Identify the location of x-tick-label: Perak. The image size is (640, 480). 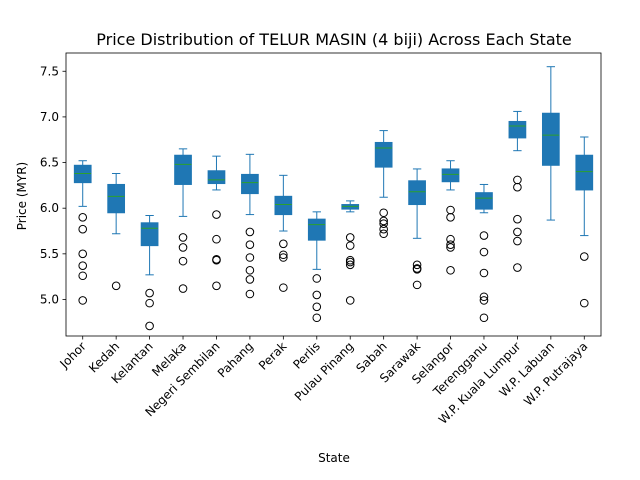
(273, 356).